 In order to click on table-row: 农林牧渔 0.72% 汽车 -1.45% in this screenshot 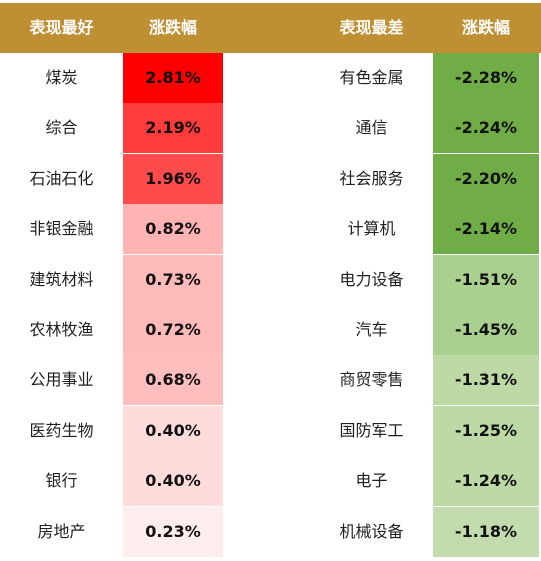, I will do `click(270, 330)`.